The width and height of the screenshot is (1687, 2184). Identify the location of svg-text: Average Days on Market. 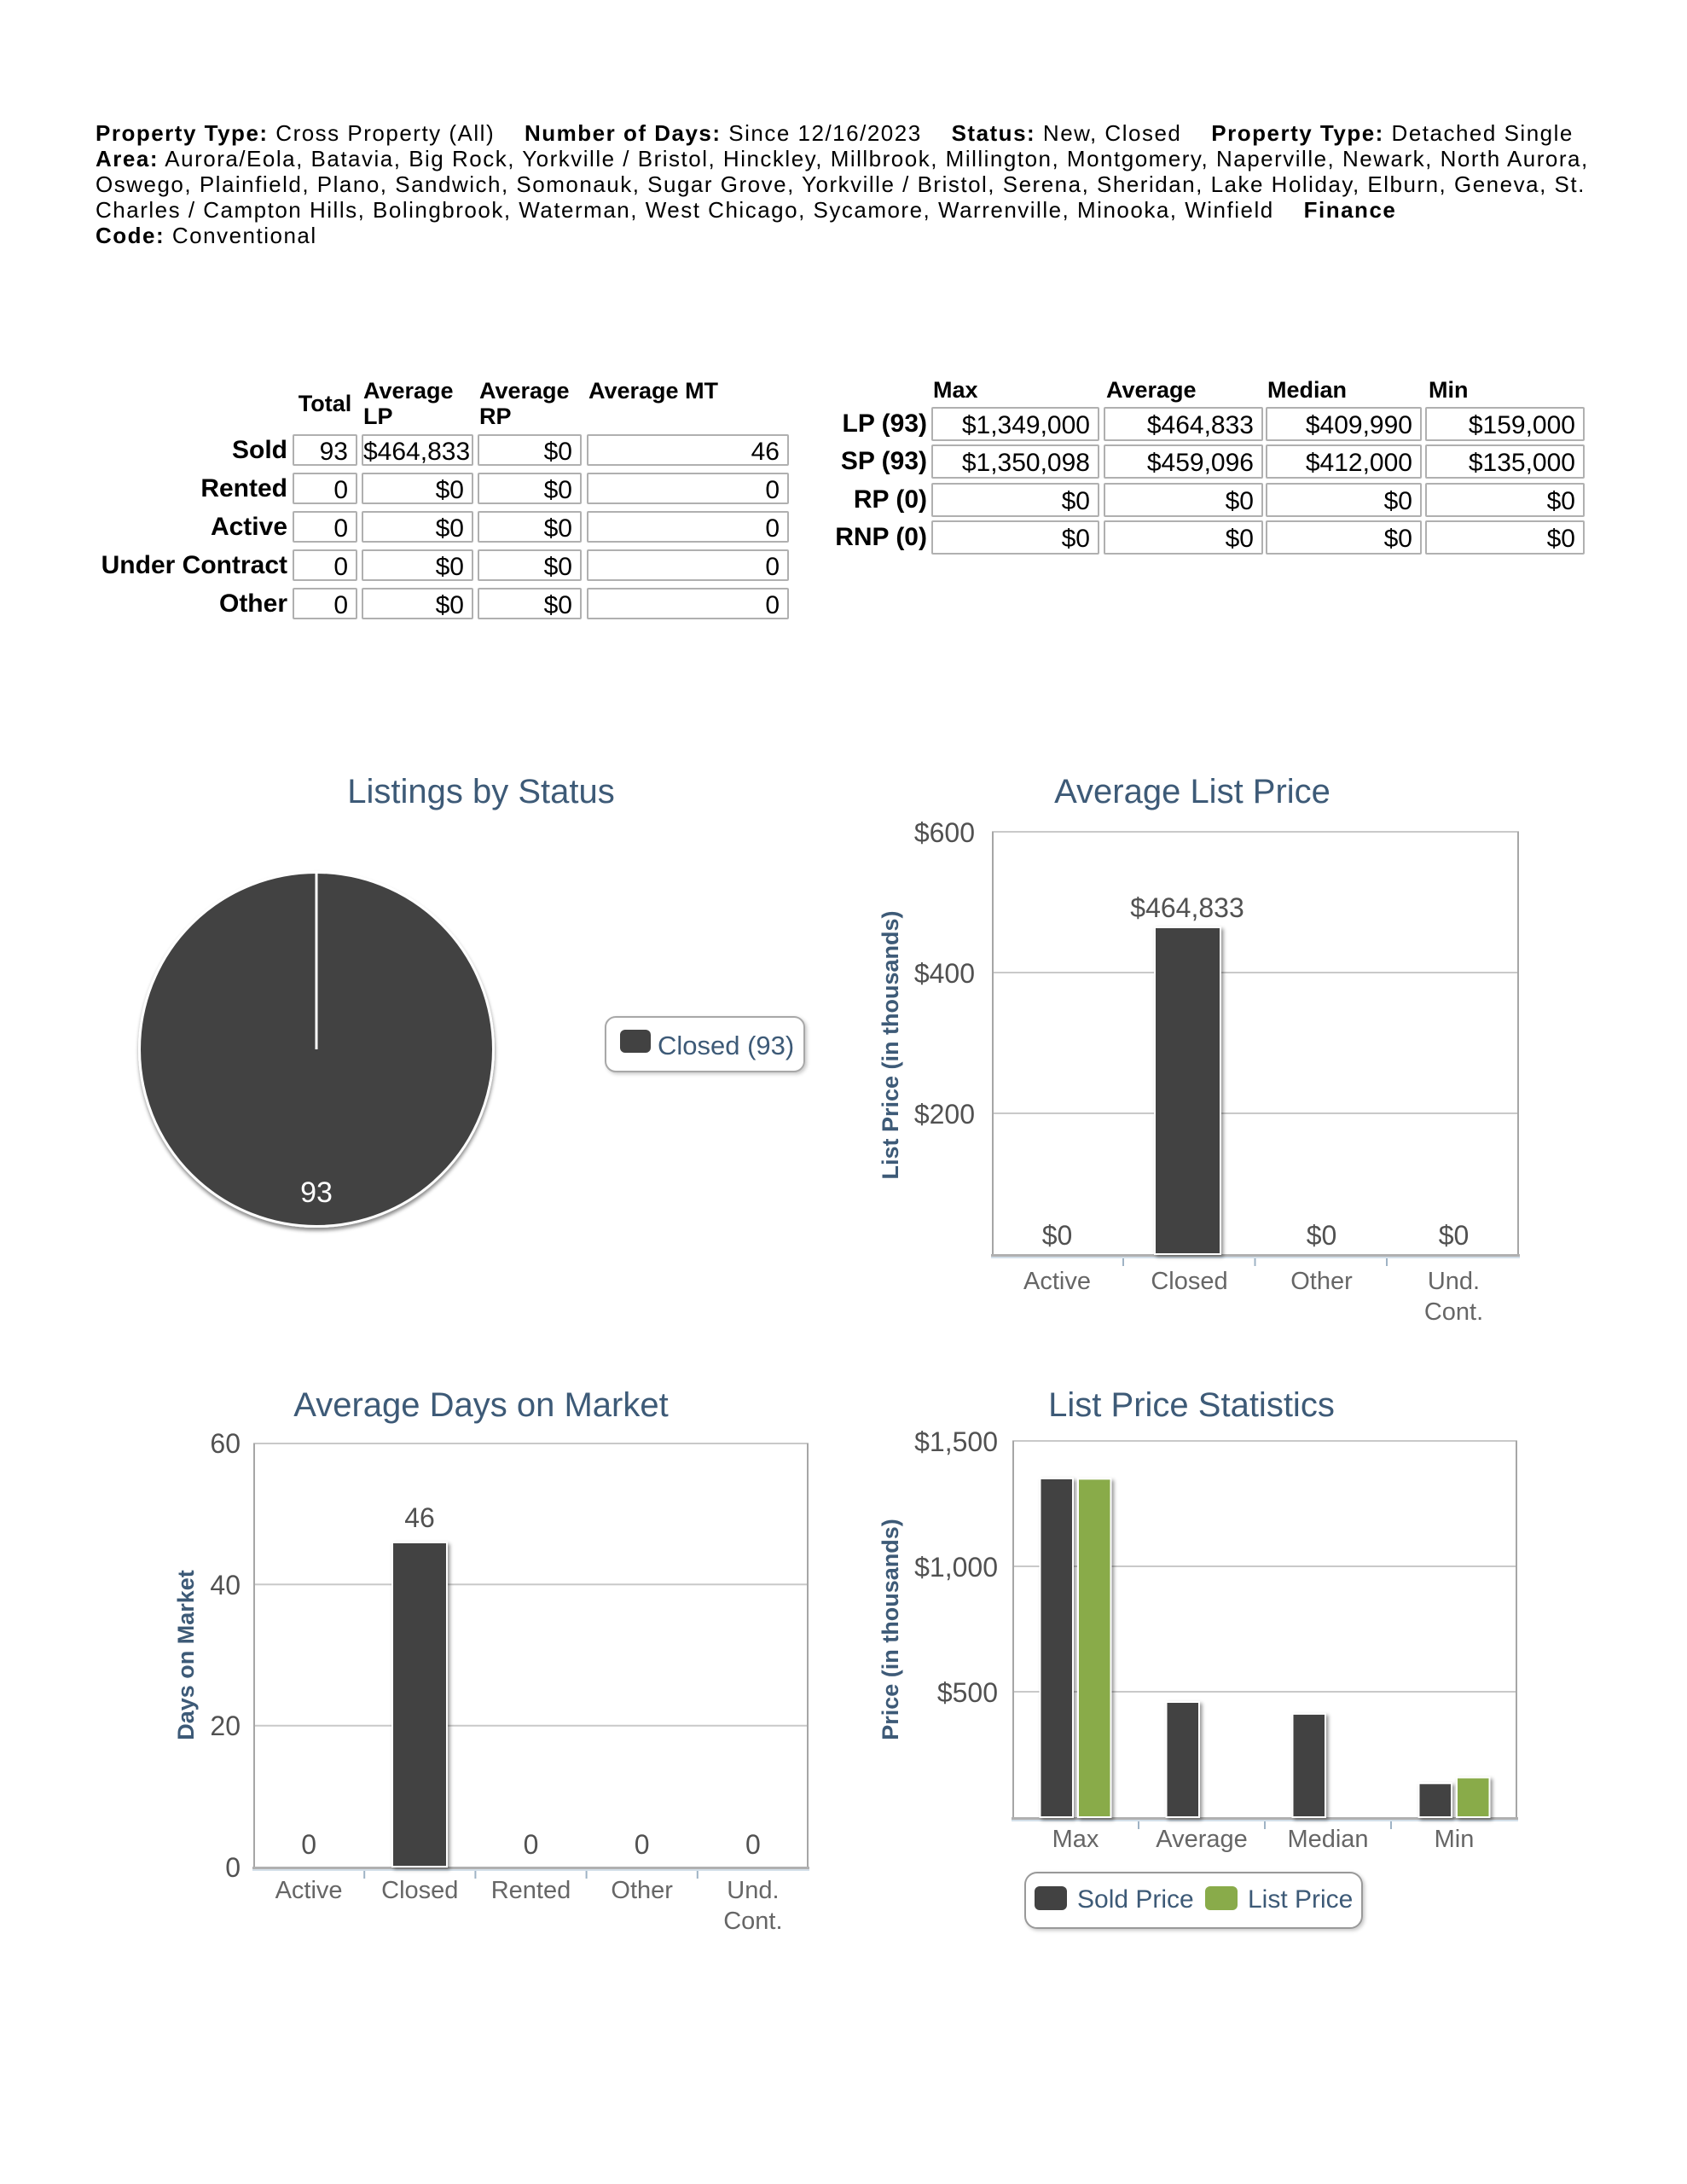
(480, 1405).